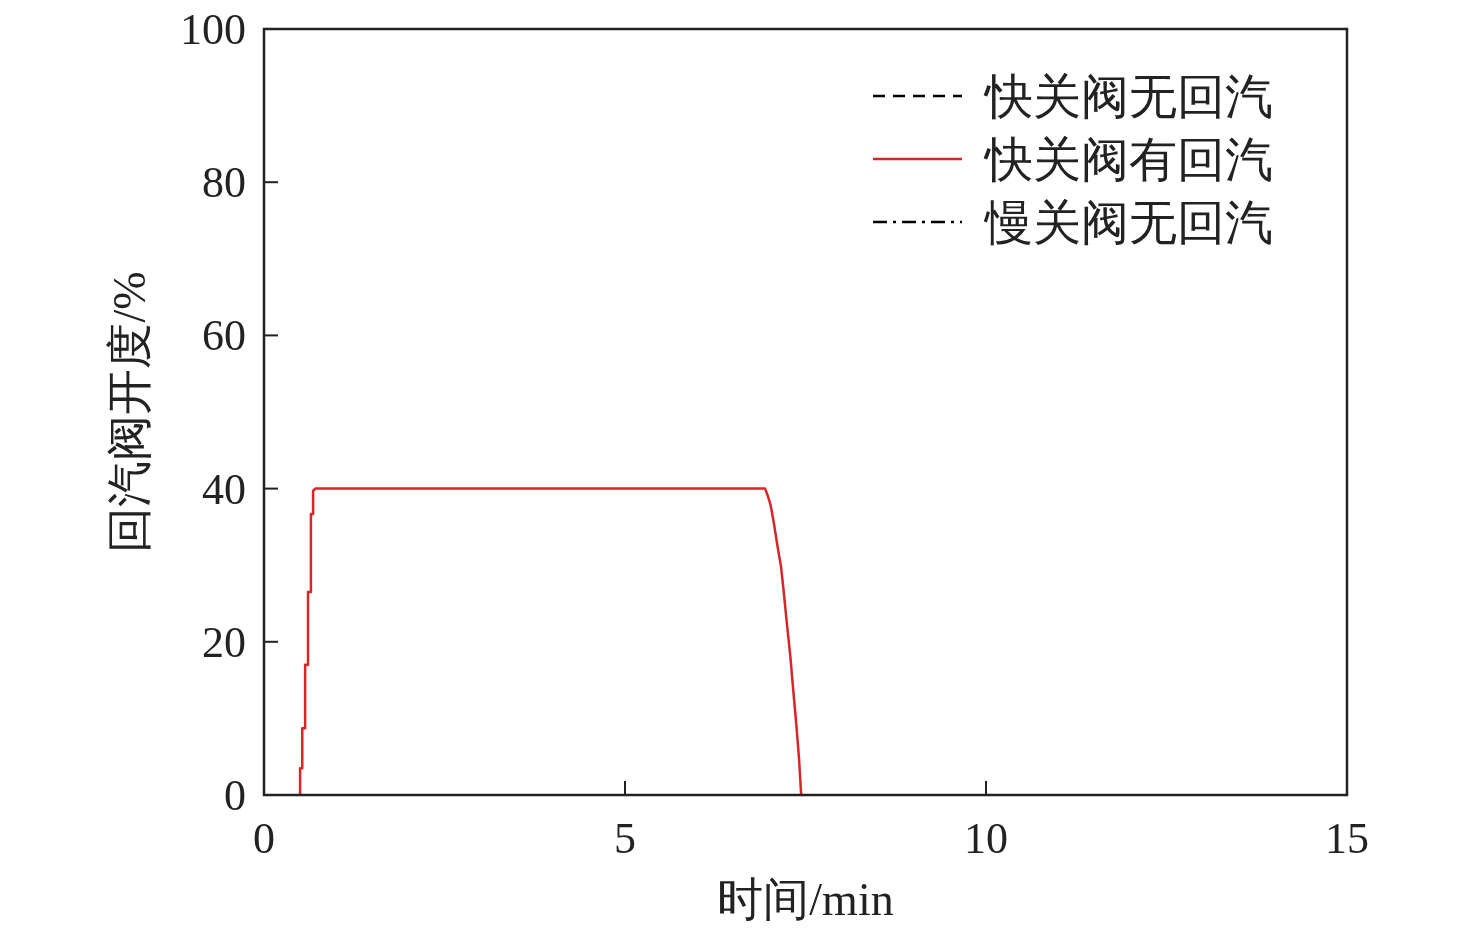 This screenshot has height=933, width=1476. Describe the element at coordinates (1347, 838) in the screenshot. I see `x-tick-label: 15` at that location.